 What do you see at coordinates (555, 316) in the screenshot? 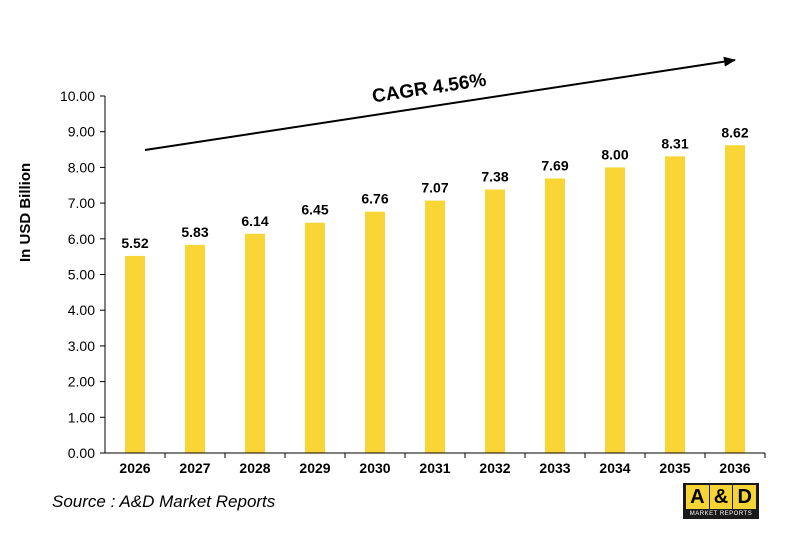
I see `bar-2033` at bounding box center [555, 316].